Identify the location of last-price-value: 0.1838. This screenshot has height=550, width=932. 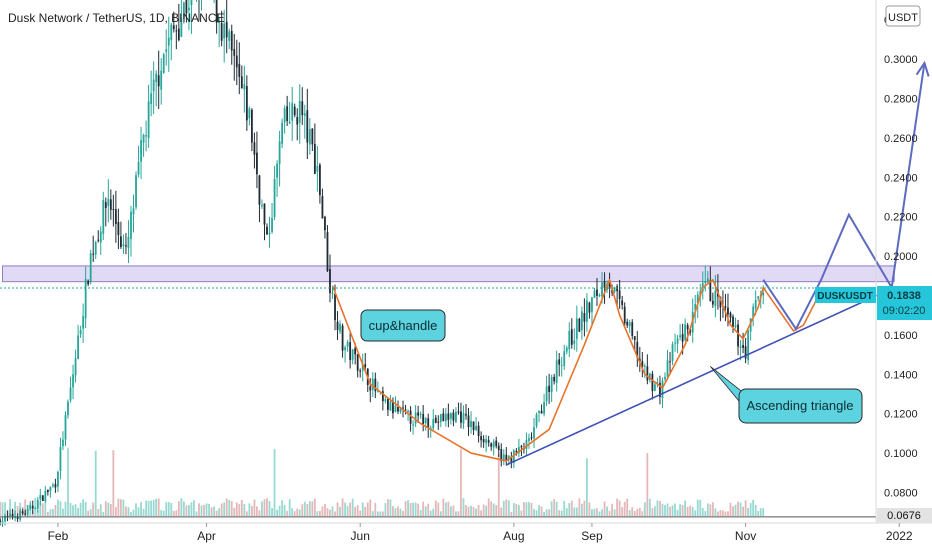
(904, 296).